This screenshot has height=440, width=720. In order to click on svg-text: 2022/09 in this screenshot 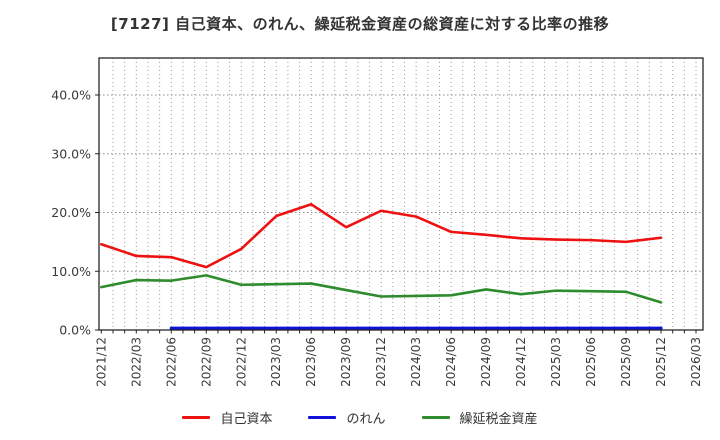, I will do `click(206, 362)`.